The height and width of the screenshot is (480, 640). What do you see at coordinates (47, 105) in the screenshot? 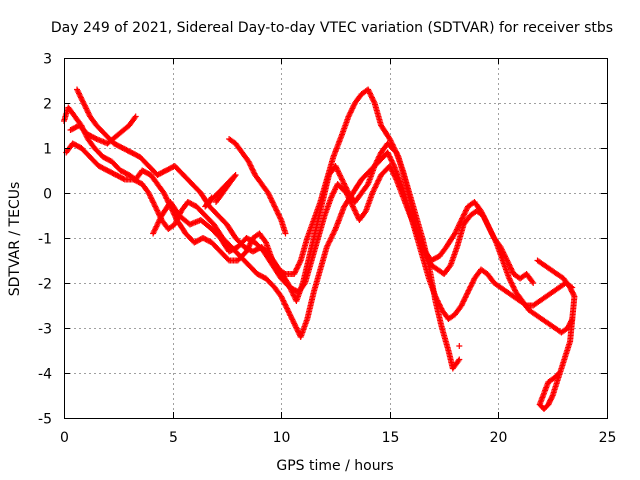
I see `y-tick-label: 2` at bounding box center [47, 105].